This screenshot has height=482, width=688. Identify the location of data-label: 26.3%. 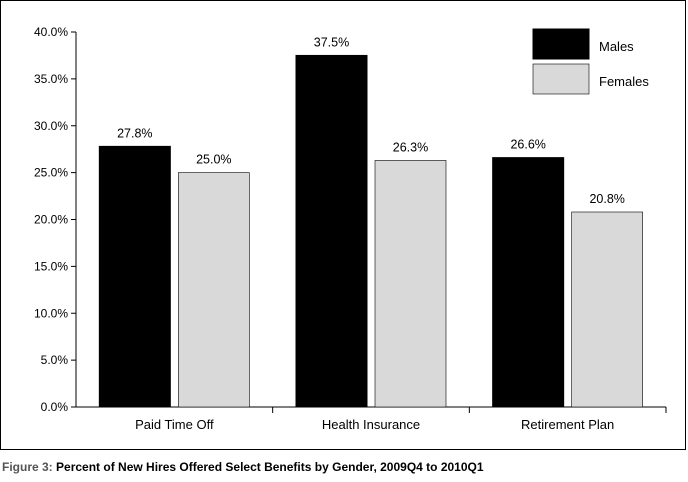
(410, 147).